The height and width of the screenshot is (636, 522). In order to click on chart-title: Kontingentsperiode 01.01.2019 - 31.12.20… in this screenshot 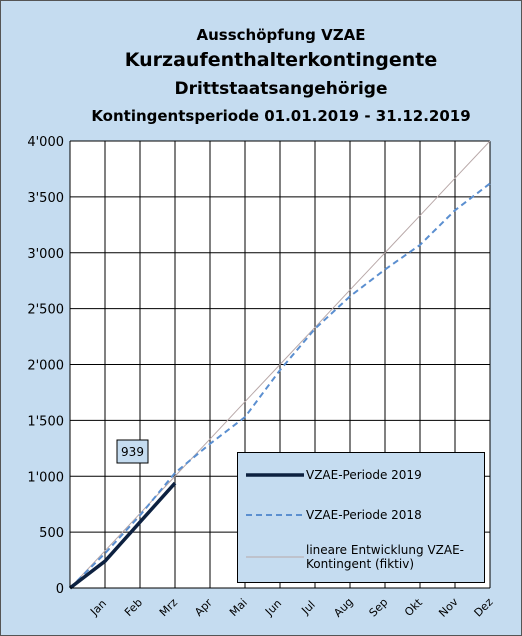, I will do `click(280, 116)`.